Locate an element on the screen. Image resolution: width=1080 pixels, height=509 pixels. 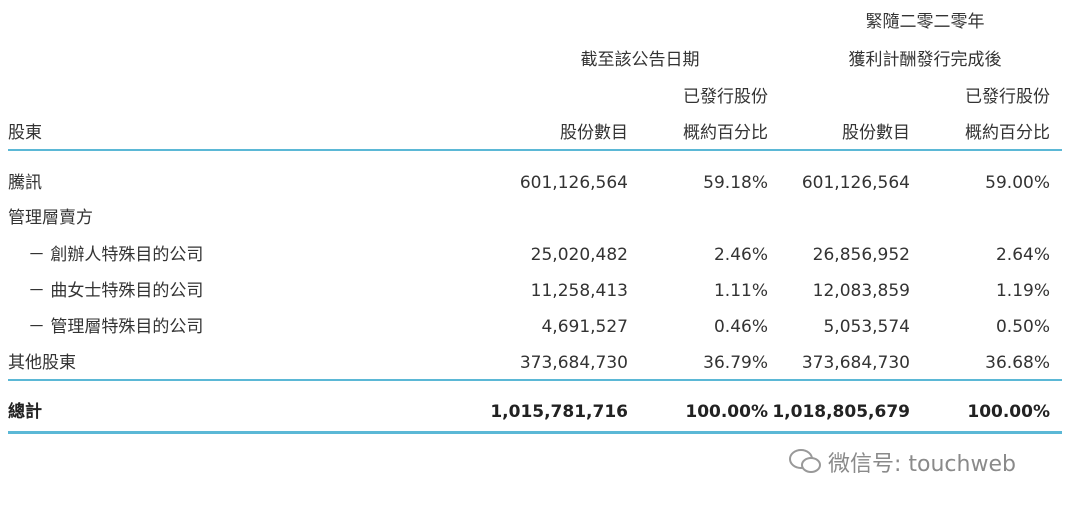
cell: 11,258,413 is located at coordinates (579, 291).